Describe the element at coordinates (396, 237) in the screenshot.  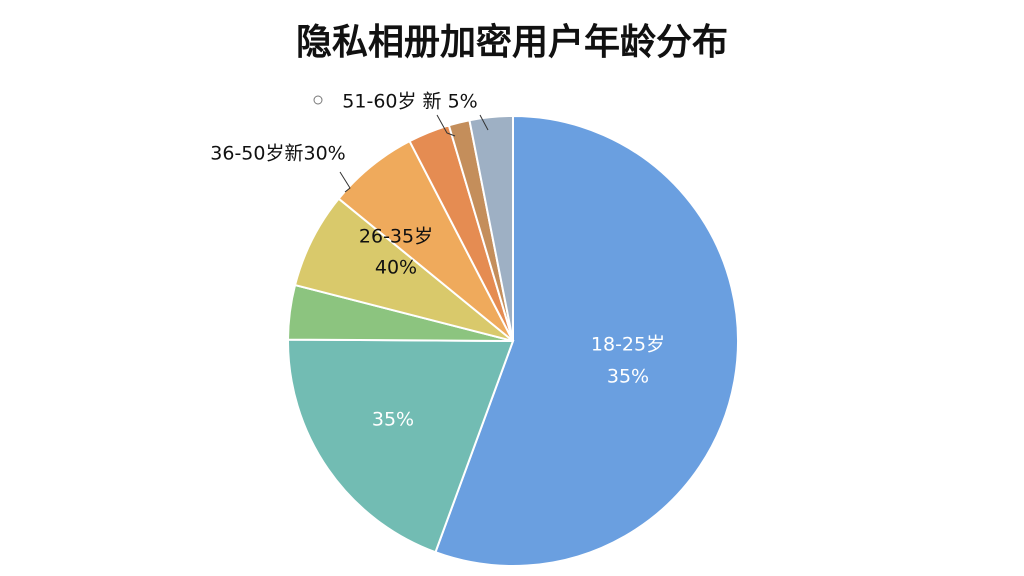
I see `data-label: 26-35岁` at that location.